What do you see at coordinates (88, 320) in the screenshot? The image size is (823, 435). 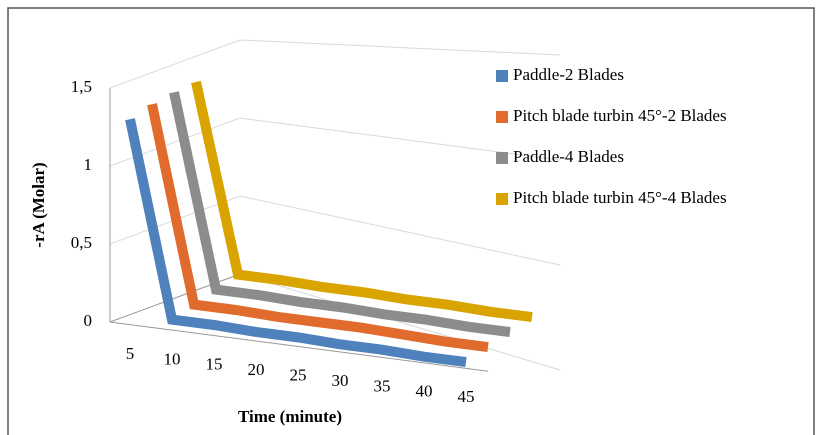 I see `y-tick-label: 0` at bounding box center [88, 320].